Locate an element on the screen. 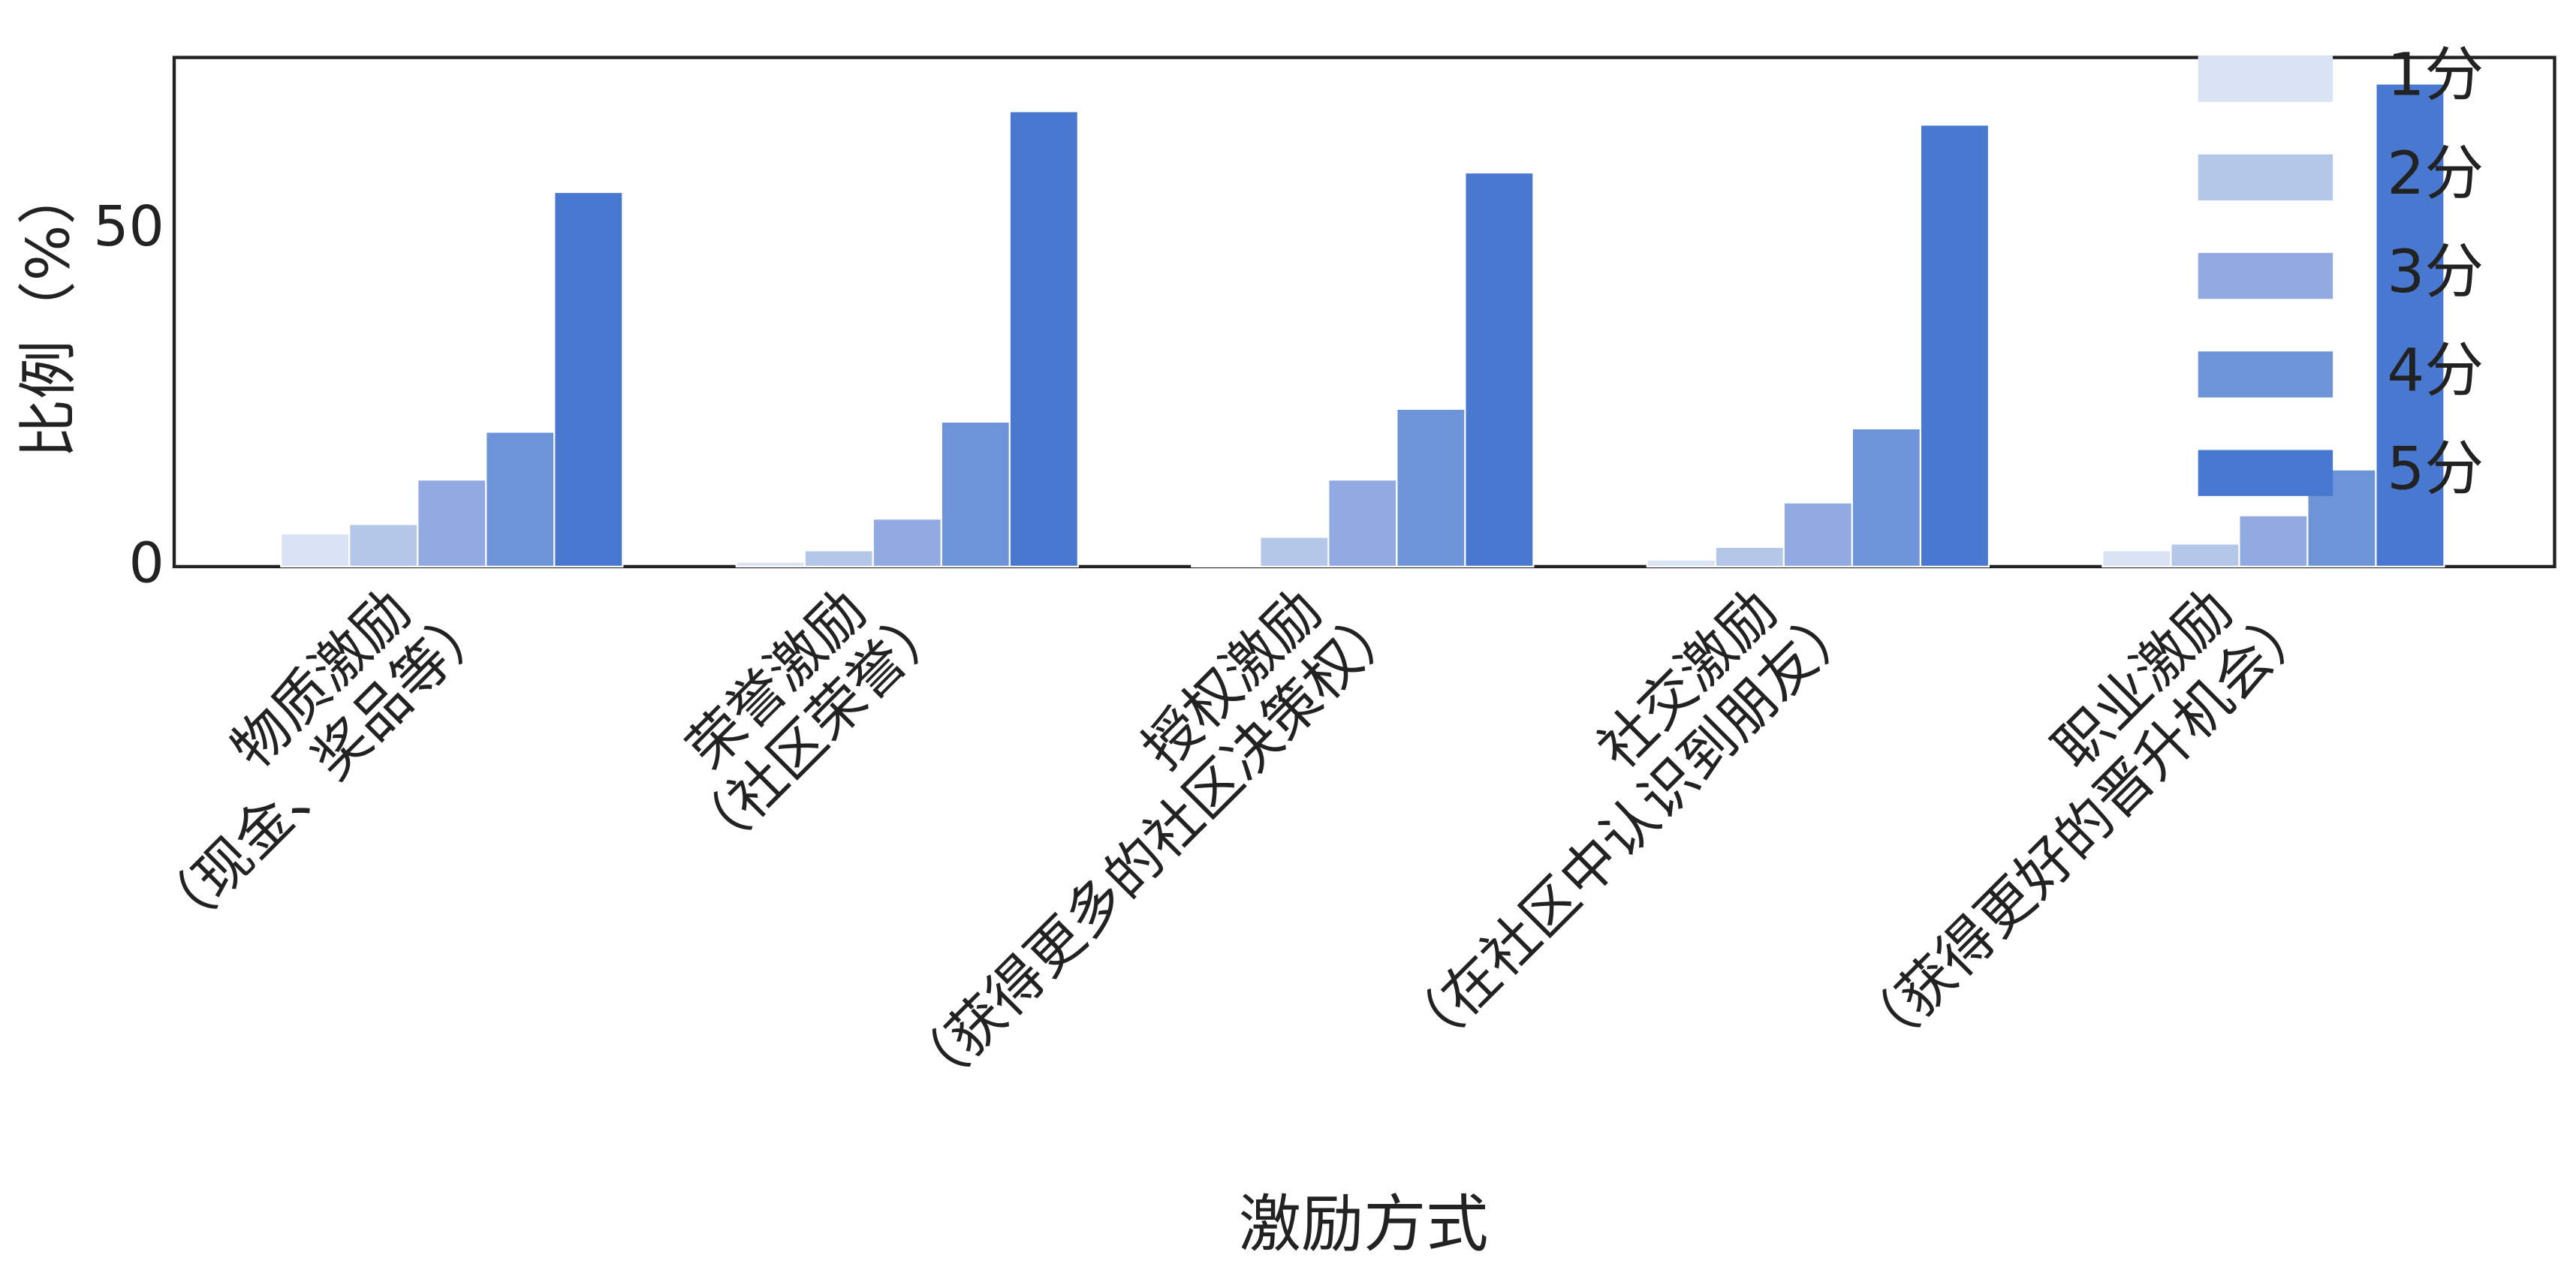 This screenshot has width=2576, height=1282. y-tick-label: 0 is located at coordinates (146, 562).